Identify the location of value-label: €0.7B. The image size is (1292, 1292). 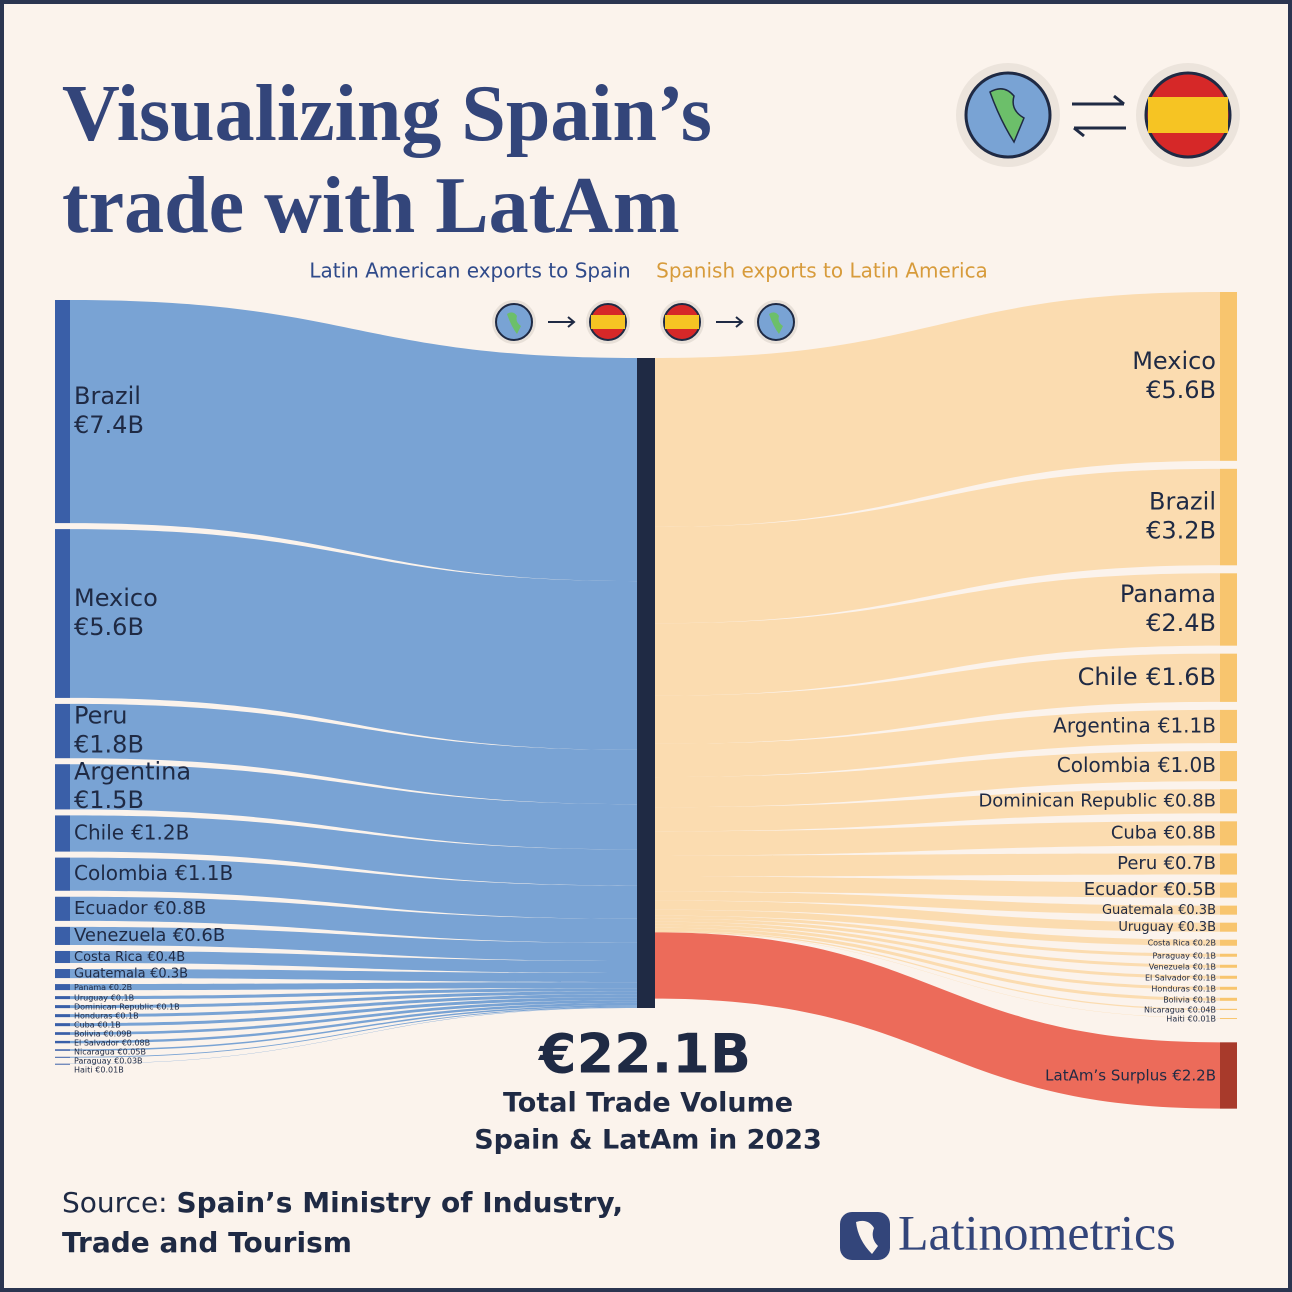
(1190, 863).